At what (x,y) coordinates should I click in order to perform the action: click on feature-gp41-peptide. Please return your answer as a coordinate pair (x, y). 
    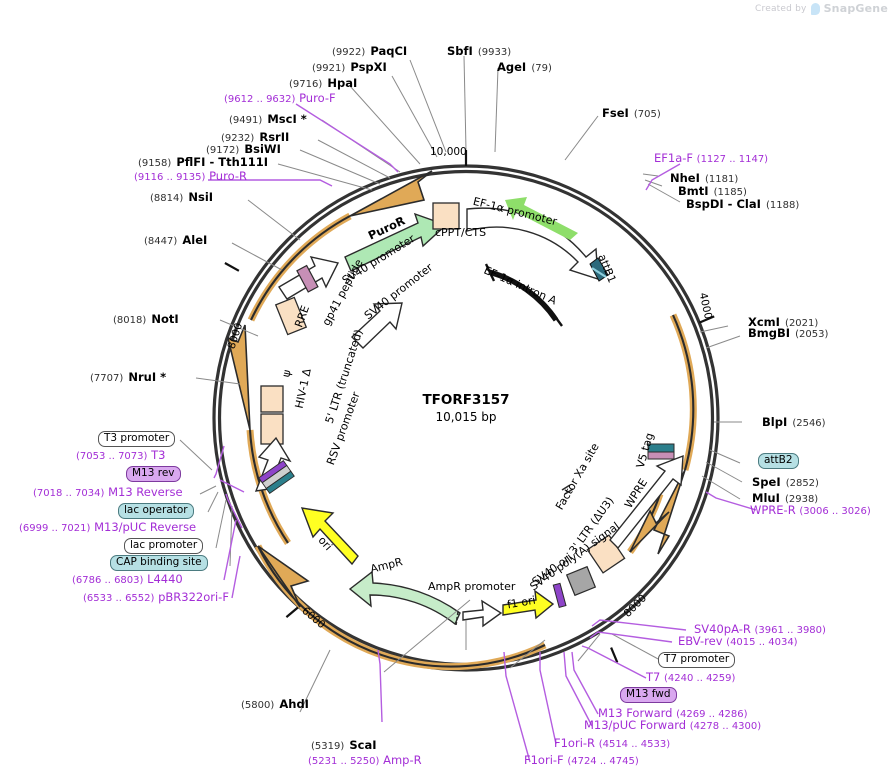
    Looking at the image, I should click on (307, 278).